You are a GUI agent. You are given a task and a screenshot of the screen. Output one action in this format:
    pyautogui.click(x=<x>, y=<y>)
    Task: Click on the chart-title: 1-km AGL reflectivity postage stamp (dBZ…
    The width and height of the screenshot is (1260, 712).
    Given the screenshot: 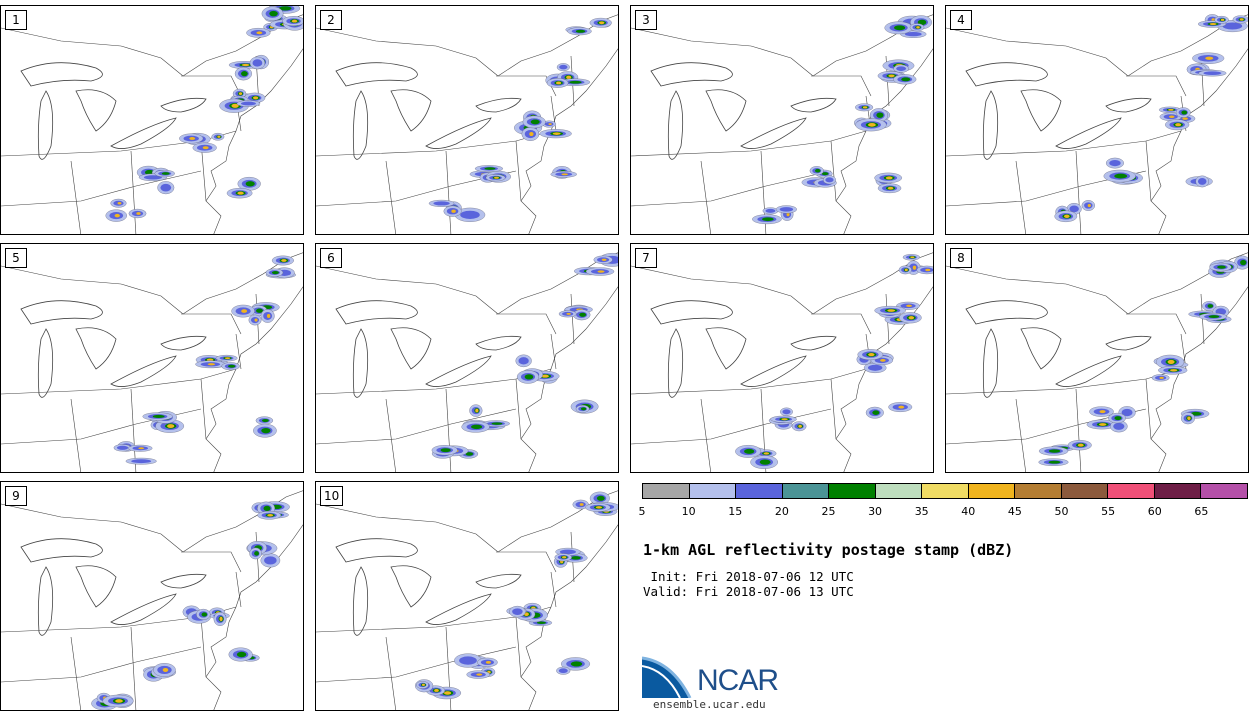 What is the action you would take?
    pyautogui.click(x=828, y=550)
    